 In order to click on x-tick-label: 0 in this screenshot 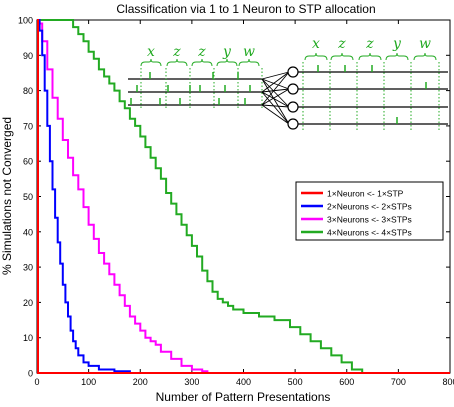, I will do `click(36, 382)`.